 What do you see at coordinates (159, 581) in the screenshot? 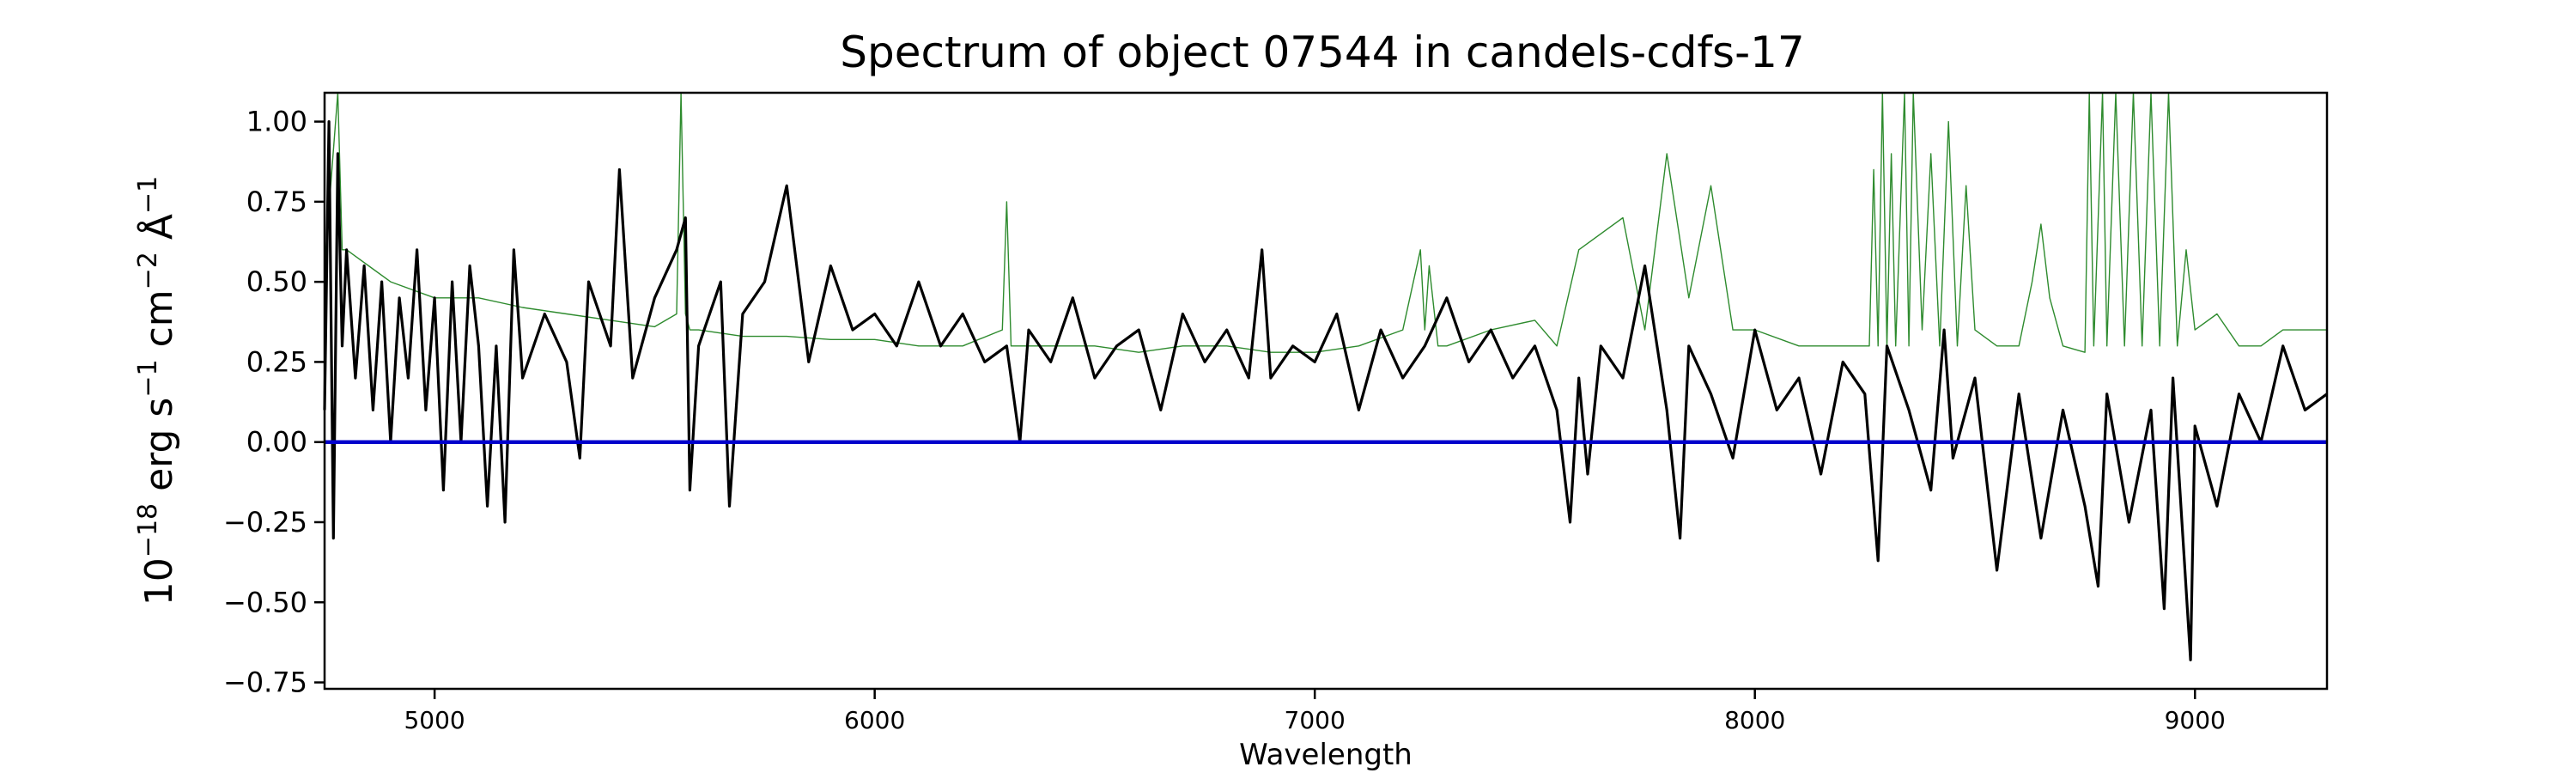
I see `y-label-base: 10` at bounding box center [159, 581].